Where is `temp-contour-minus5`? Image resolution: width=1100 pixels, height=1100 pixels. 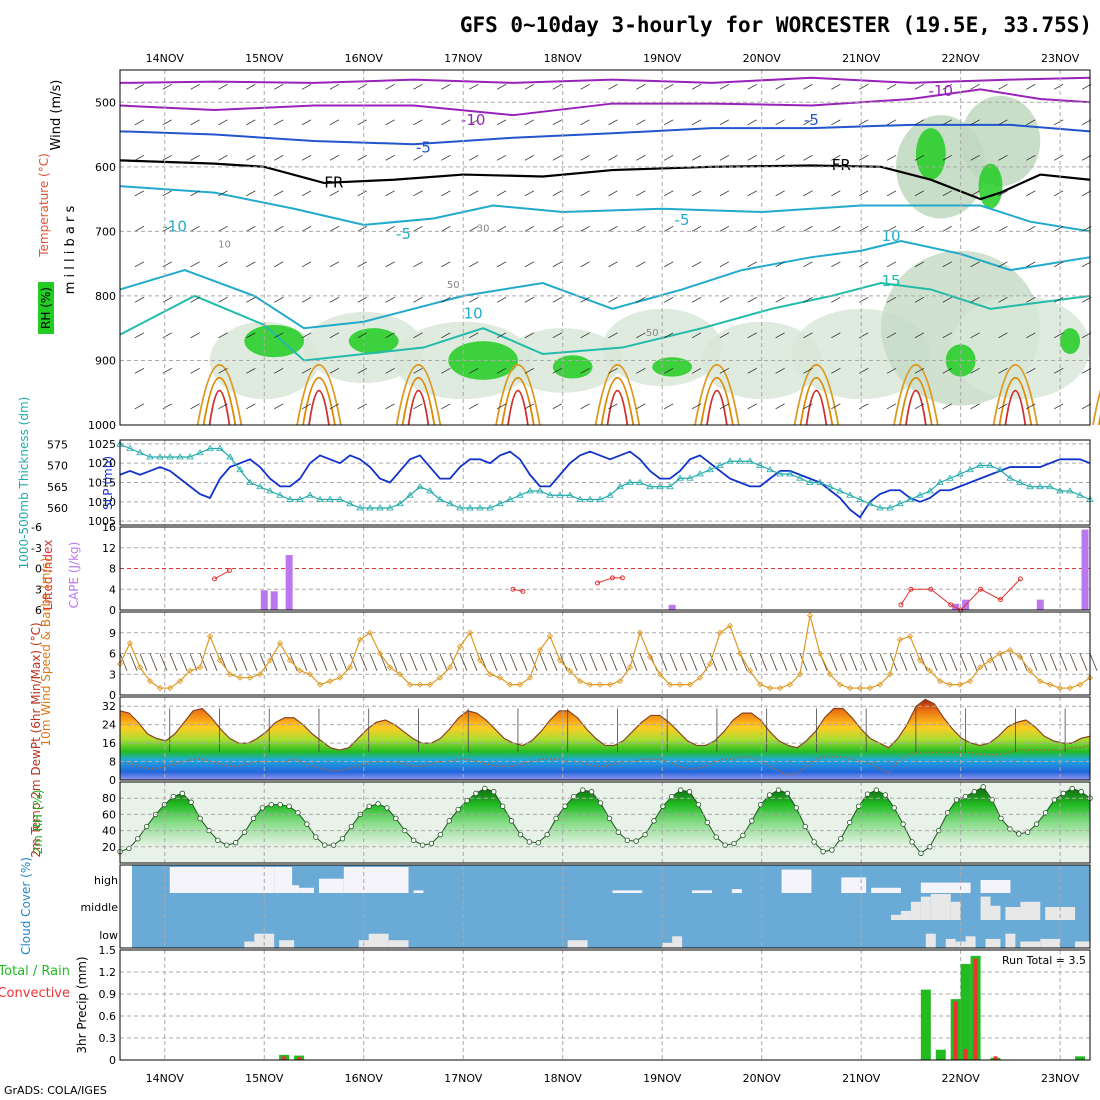 temp-contour-minus5 is located at coordinates (605, 134).